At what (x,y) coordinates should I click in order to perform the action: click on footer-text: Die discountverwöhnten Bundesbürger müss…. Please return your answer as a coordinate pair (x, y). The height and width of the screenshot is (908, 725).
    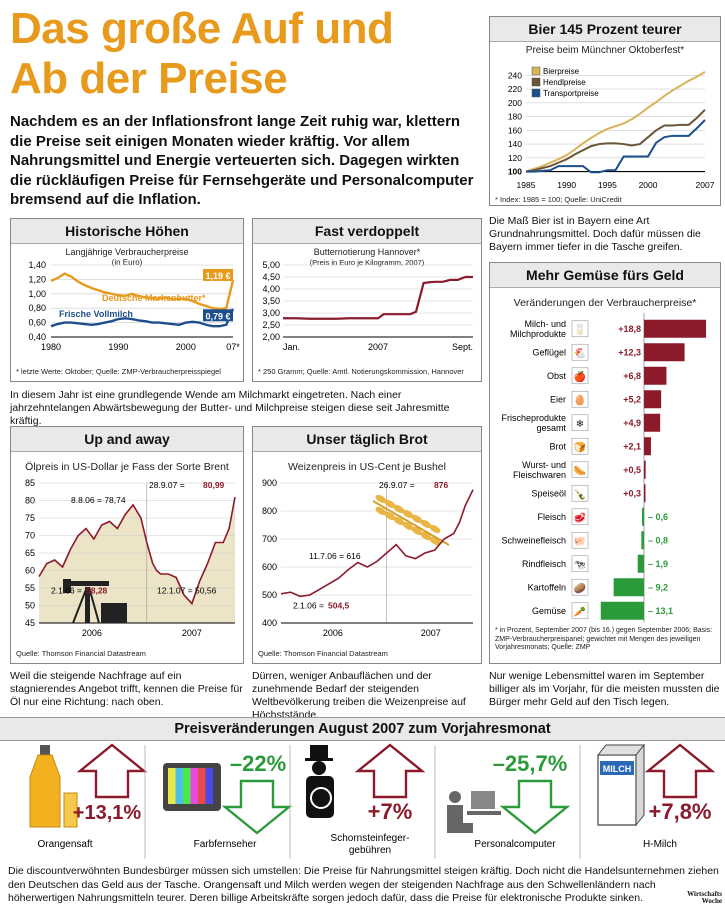
    Looking at the image, I should click on (363, 884).